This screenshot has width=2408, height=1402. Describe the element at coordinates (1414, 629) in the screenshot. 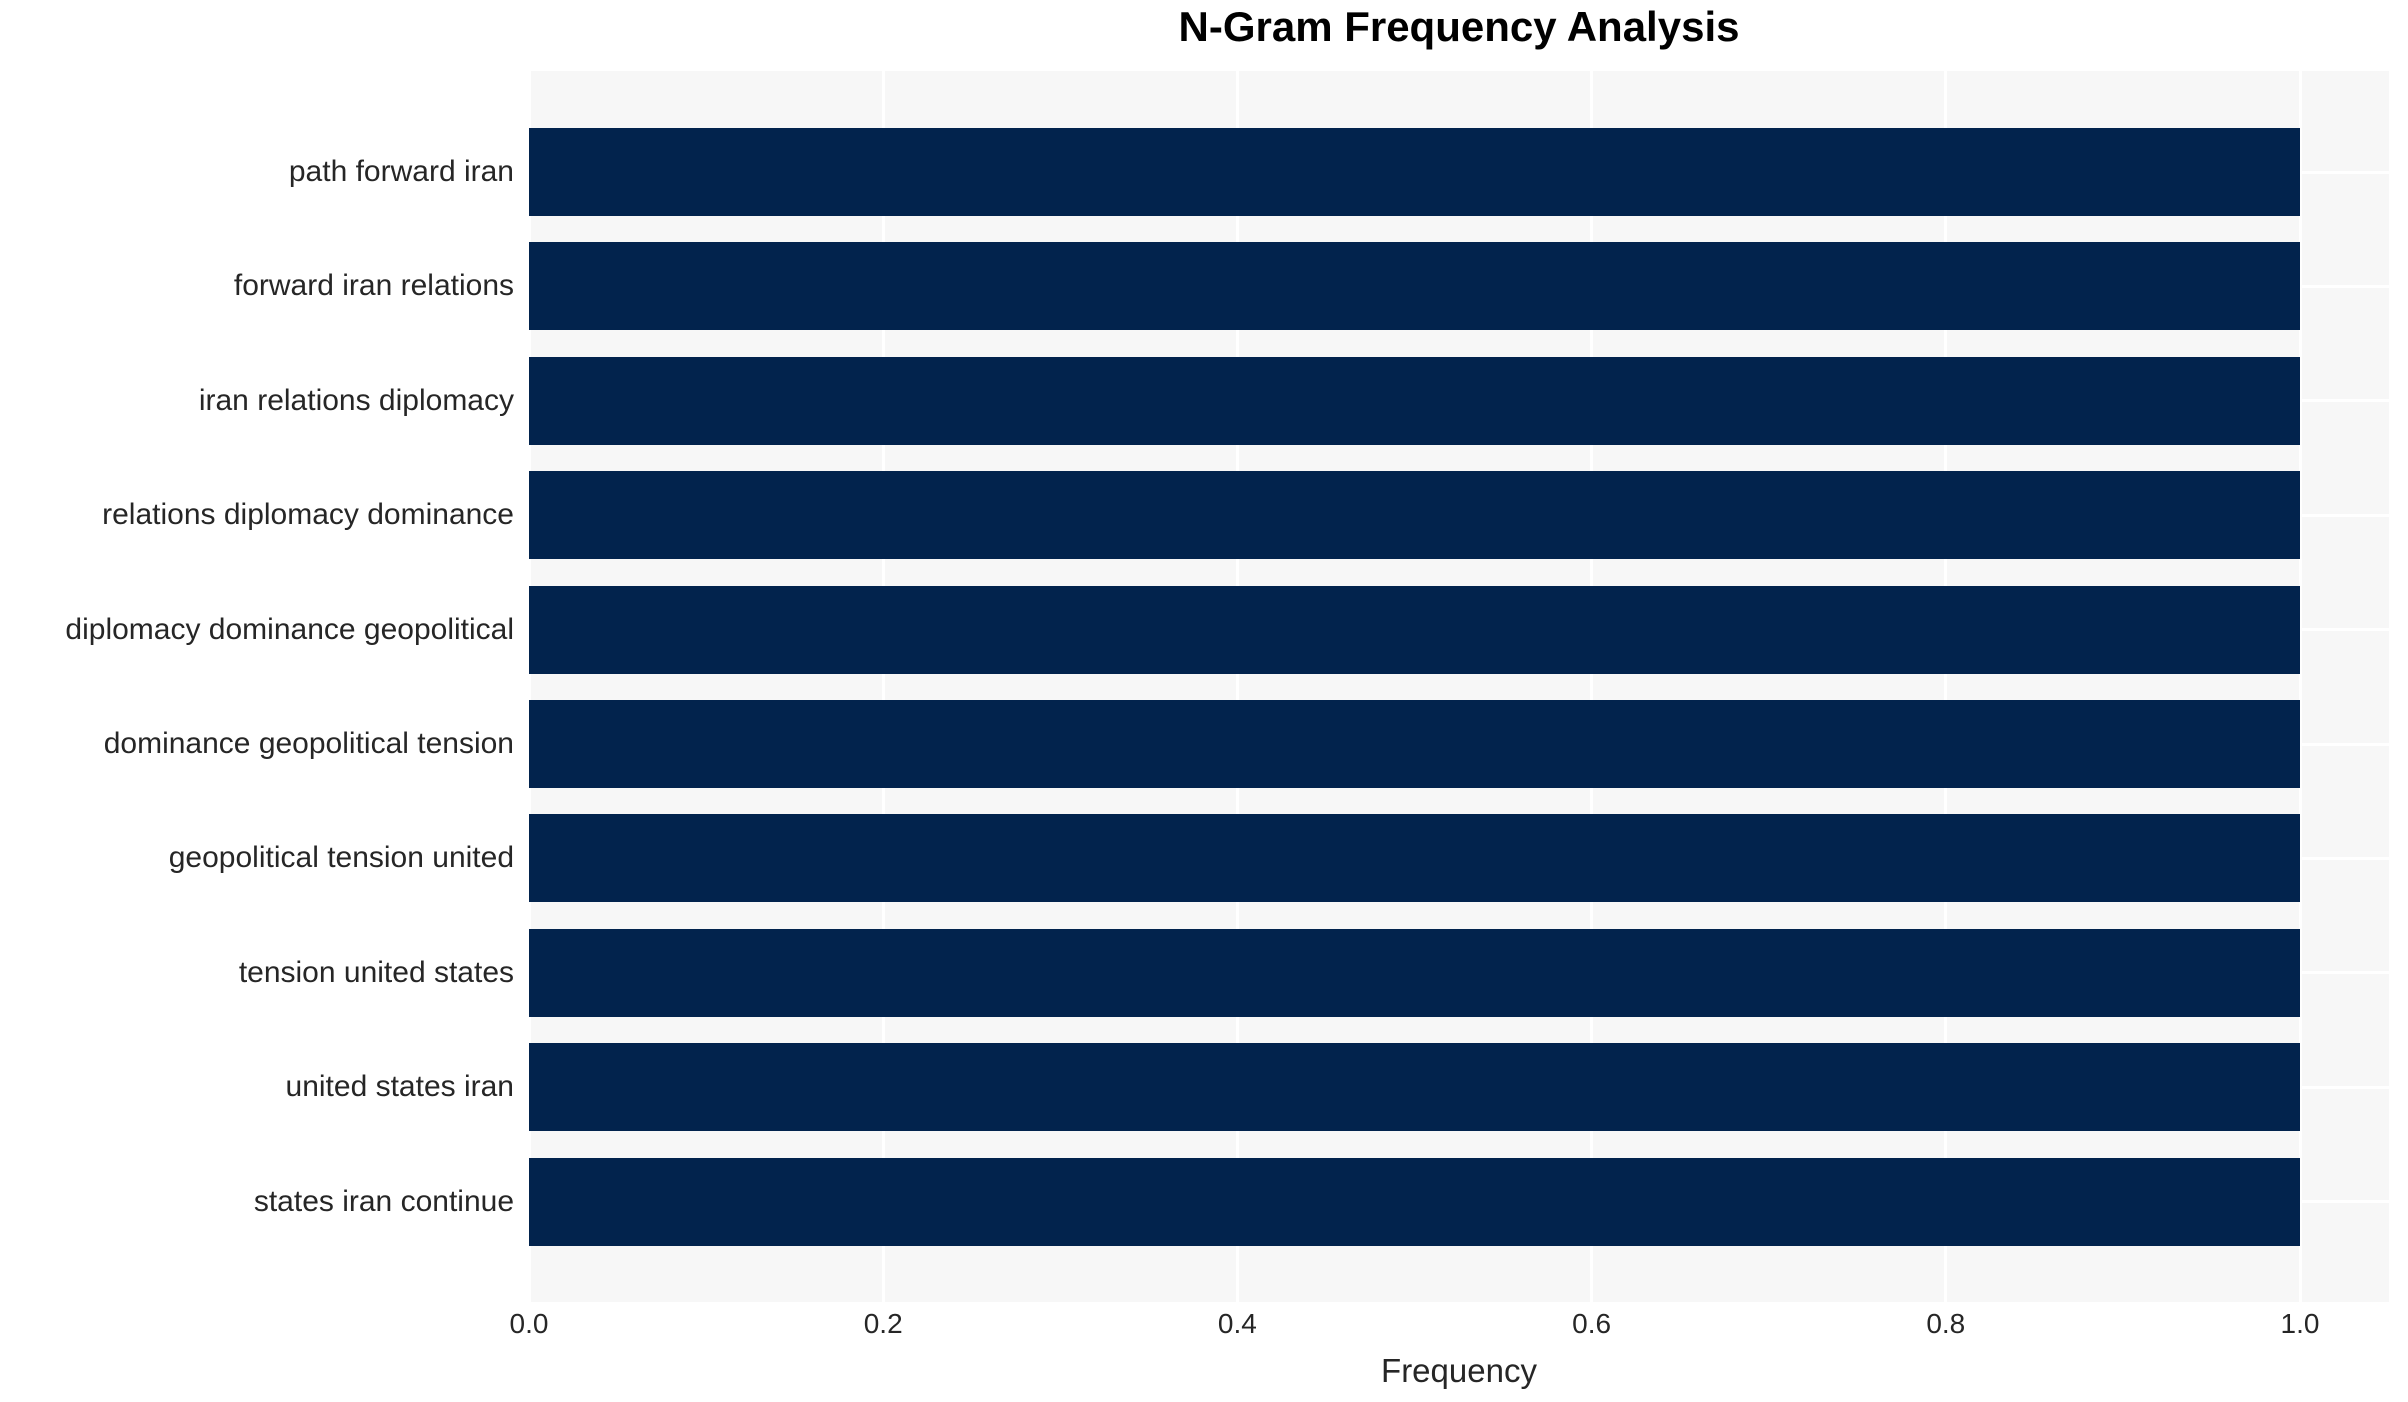

I see `bar-diplomacy-dominance-geopolitical` at that location.